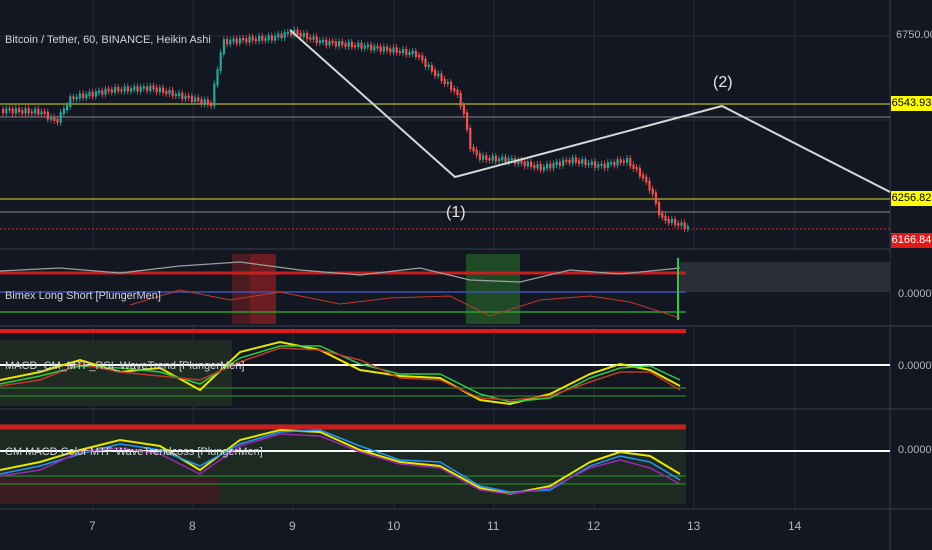 Image resolution: width=932 pixels, height=550 pixels. I want to click on time-label-7: 7, so click(92, 526).